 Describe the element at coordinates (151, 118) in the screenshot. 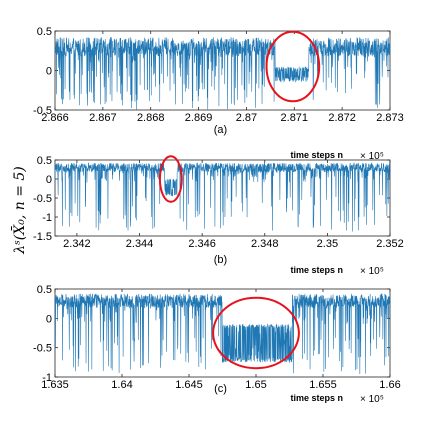

I see `x-tick-label: 2.868` at that location.